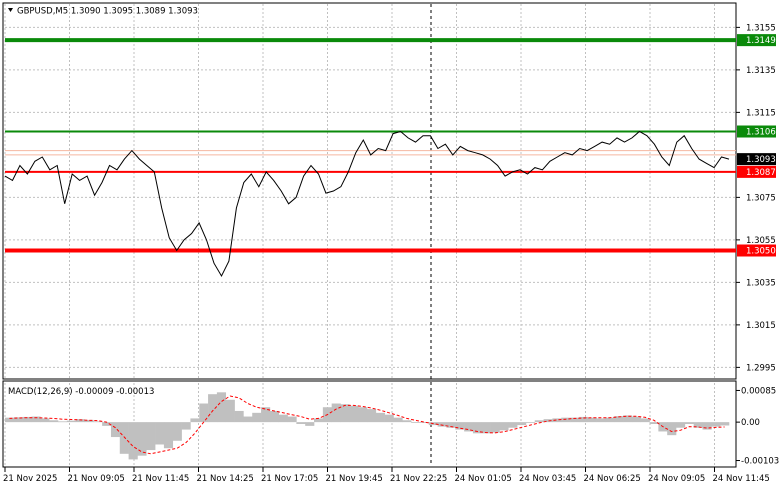 The height and width of the screenshot is (489, 781). Describe the element at coordinates (30, 479) in the screenshot. I see `time-tick-label: 21 Nov 2025` at that location.